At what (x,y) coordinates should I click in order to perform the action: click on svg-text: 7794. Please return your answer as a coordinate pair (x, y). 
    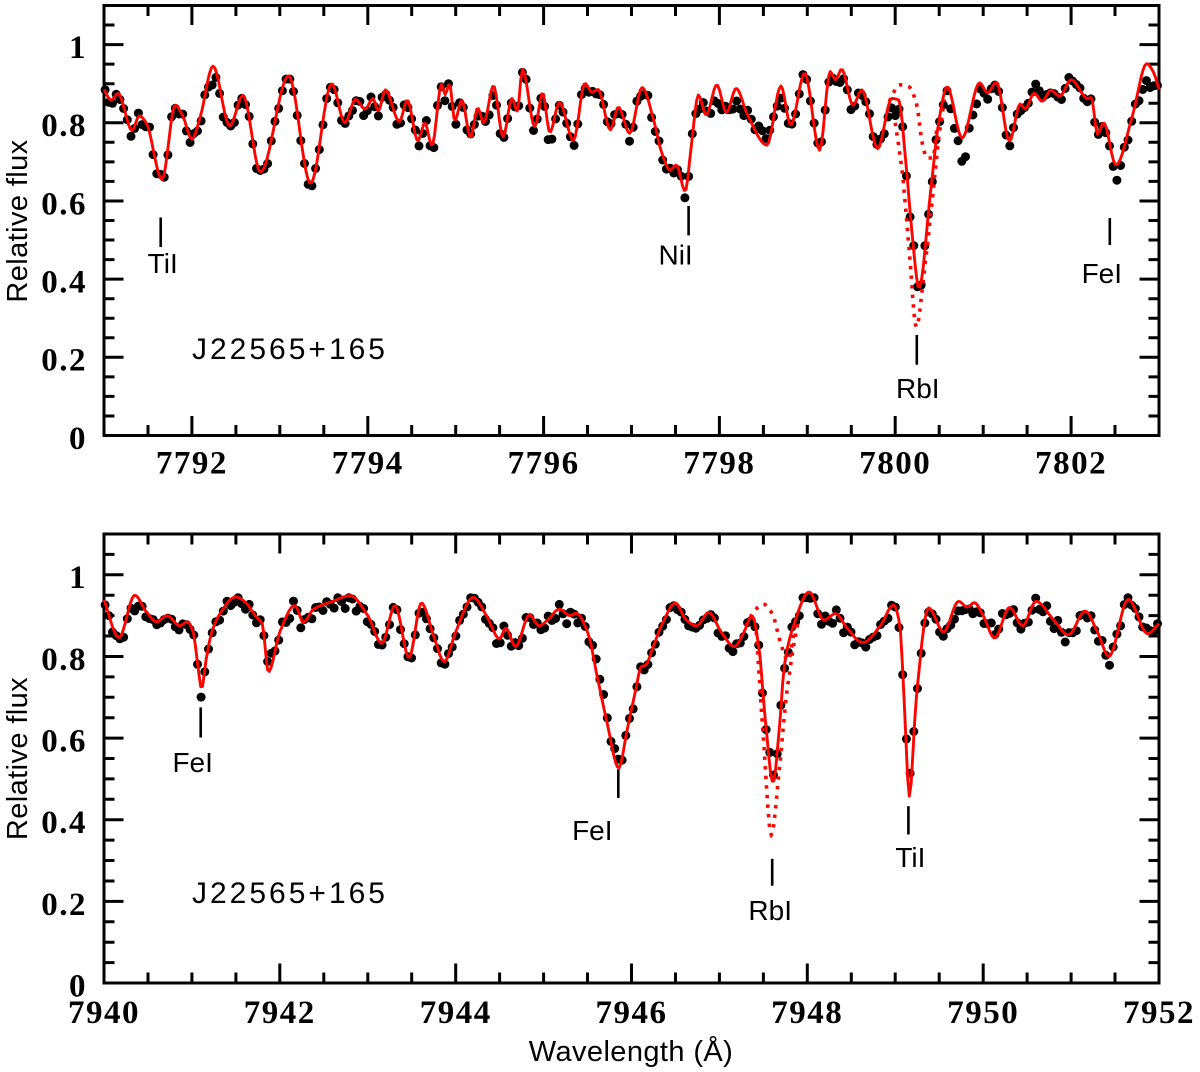
    Looking at the image, I should click on (368, 464).